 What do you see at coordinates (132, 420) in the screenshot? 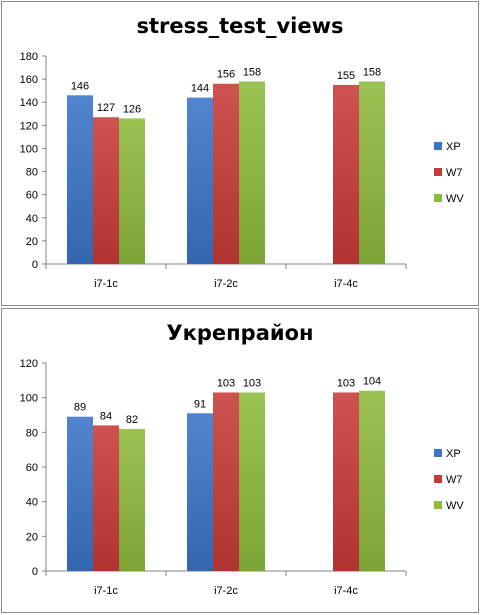
I see `data-label: 82` at bounding box center [132, 420].